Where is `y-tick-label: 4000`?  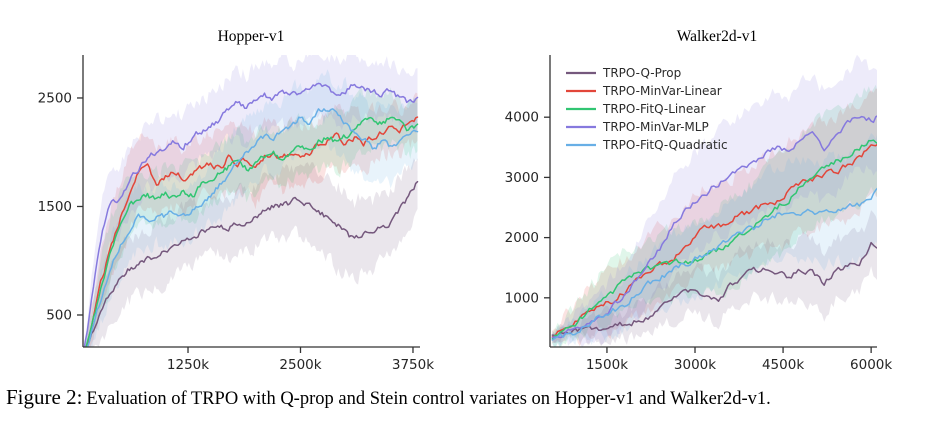
y-tick-label: 4000 is located at coordinates (522, 118).